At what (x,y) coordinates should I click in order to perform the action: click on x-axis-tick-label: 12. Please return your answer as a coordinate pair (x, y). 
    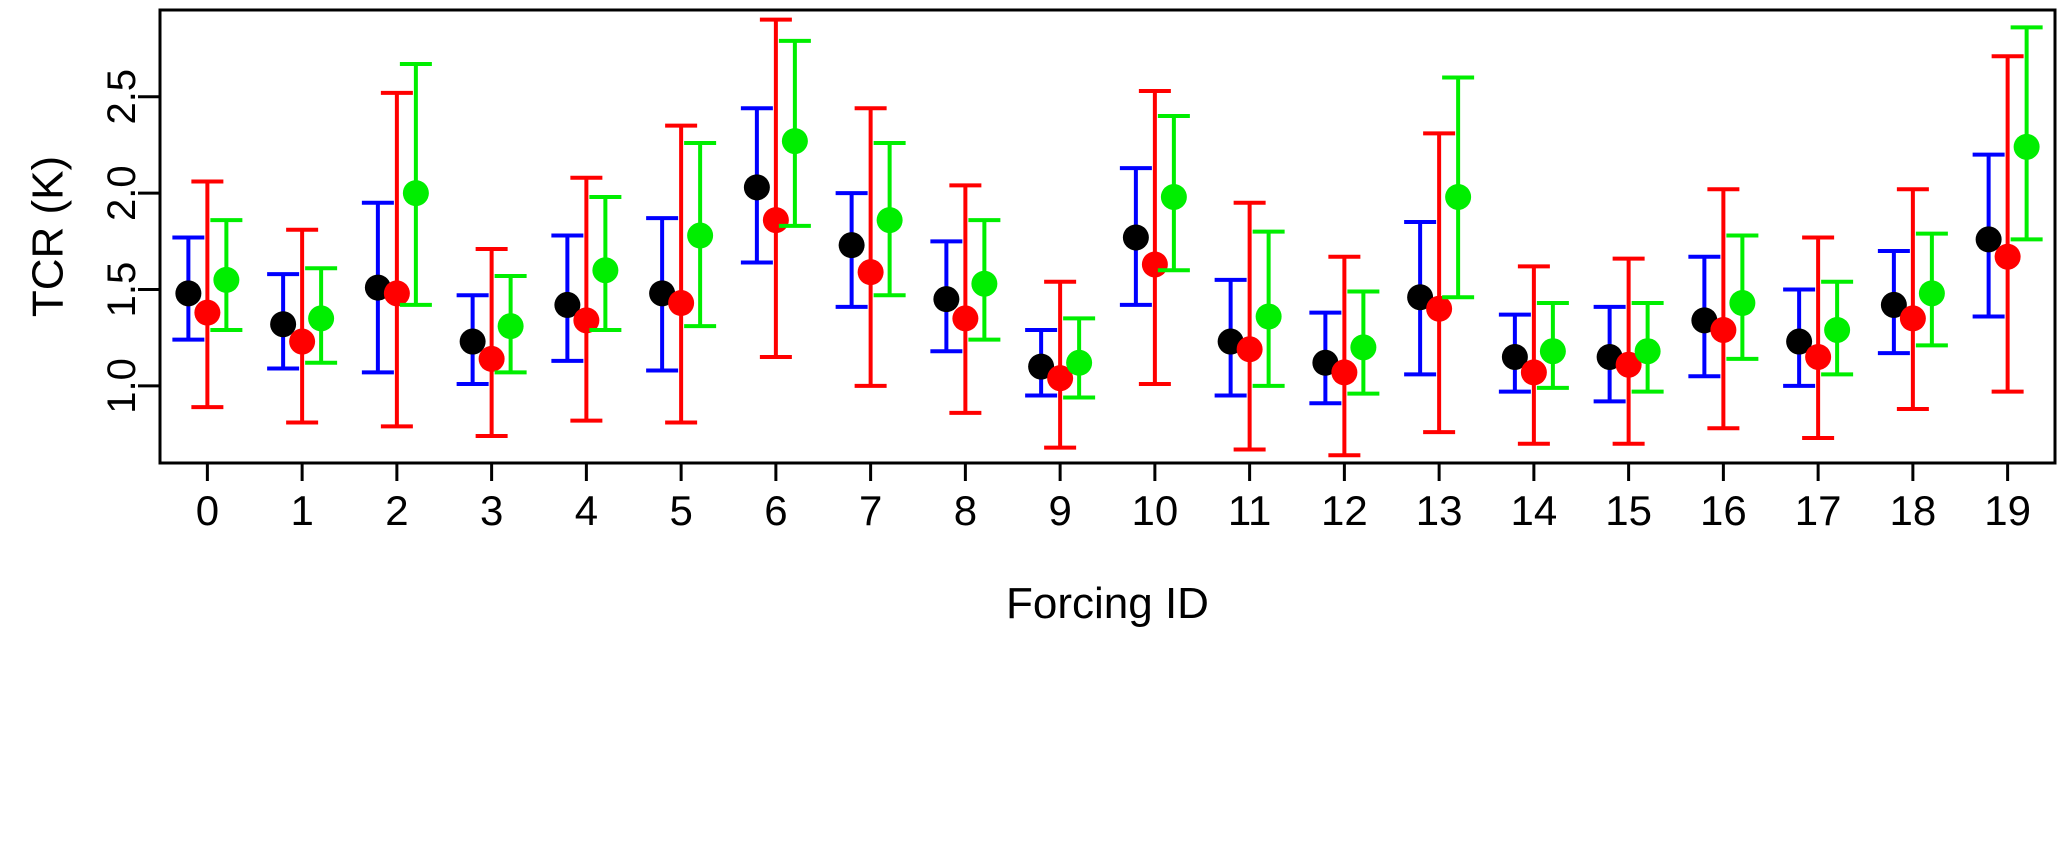
    Looking at the image, I should click on (1344, 510).